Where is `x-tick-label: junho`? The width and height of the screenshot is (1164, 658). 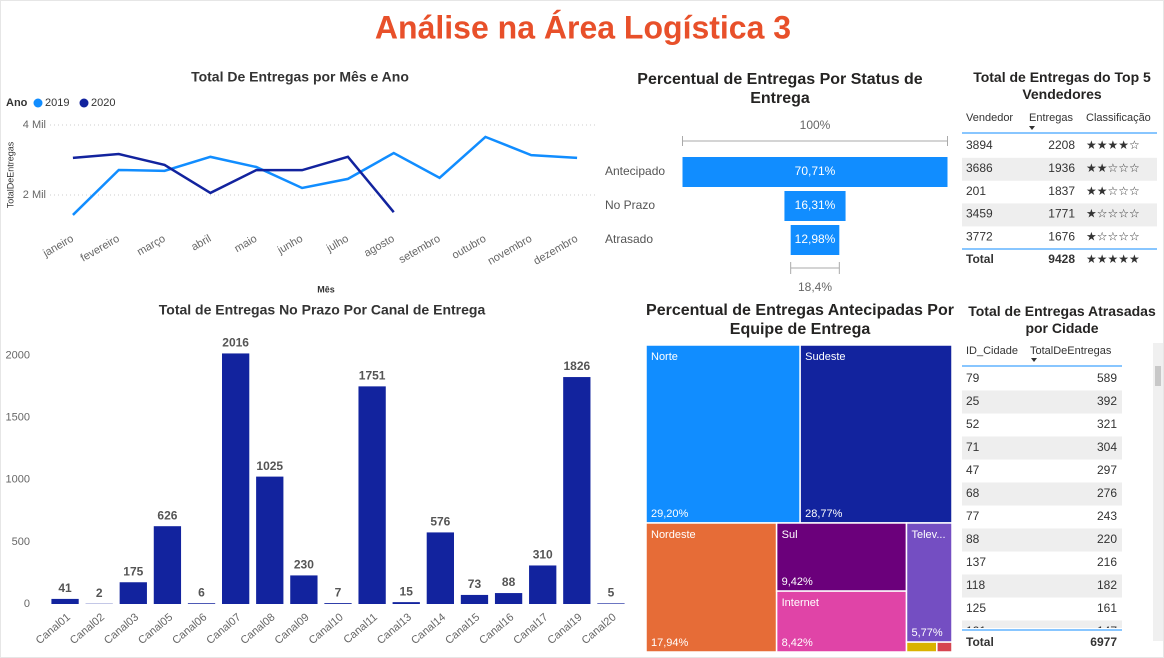 x-tick-label: junho is located at coordinates (290, 245).